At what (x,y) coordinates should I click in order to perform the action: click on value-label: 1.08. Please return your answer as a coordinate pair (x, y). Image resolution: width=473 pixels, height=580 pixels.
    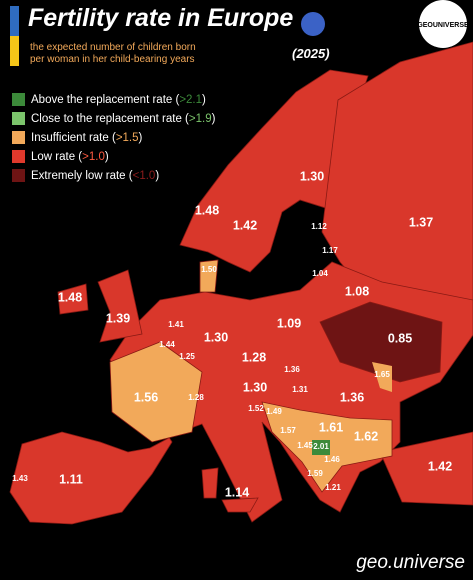
    Looking at the image, I should click on (357, 291).